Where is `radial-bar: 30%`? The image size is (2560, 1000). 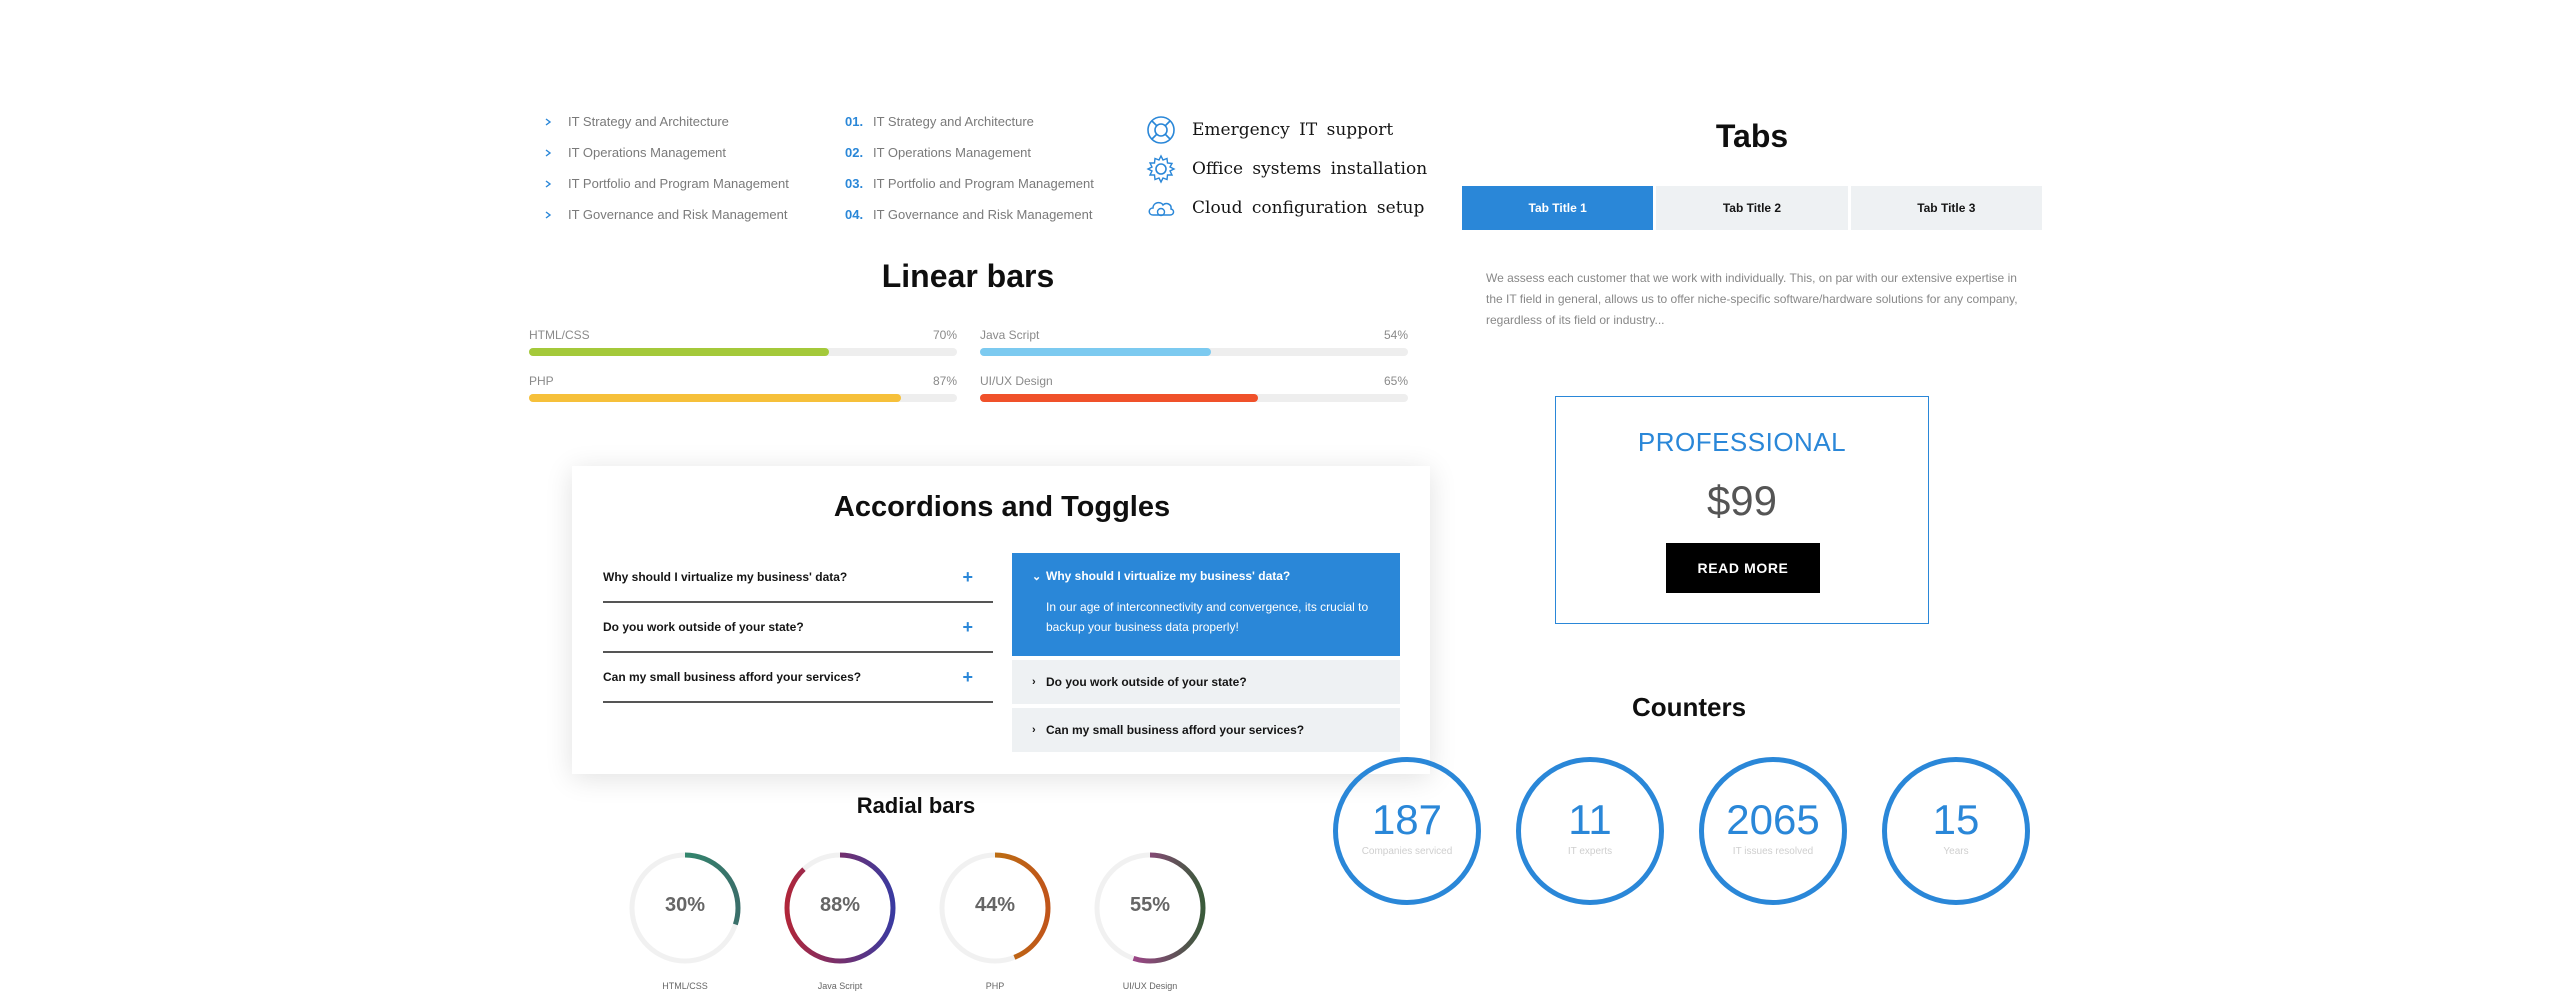
radial-bar: 30% is located at coordinates (685, 908).